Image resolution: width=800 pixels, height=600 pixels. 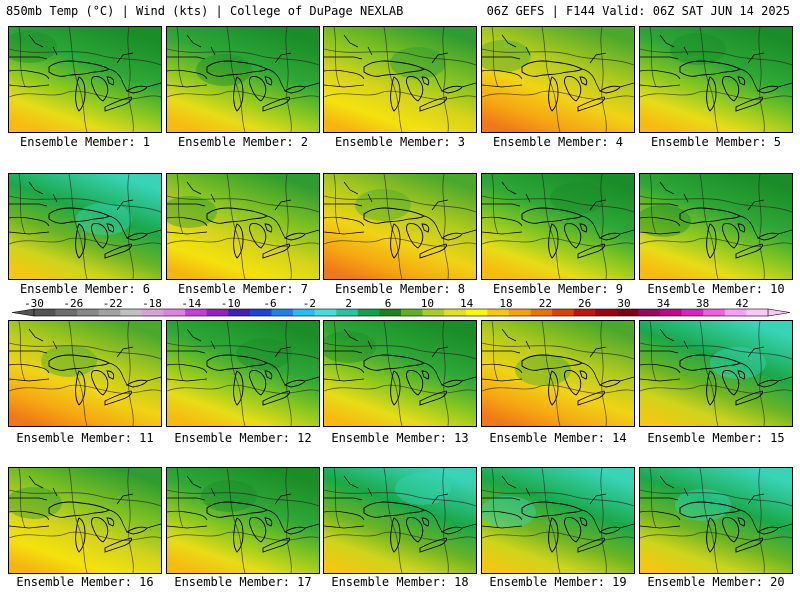 I want to click on ensemble-member-label: Ensemble Member: 13, so click(x=400, y=438).